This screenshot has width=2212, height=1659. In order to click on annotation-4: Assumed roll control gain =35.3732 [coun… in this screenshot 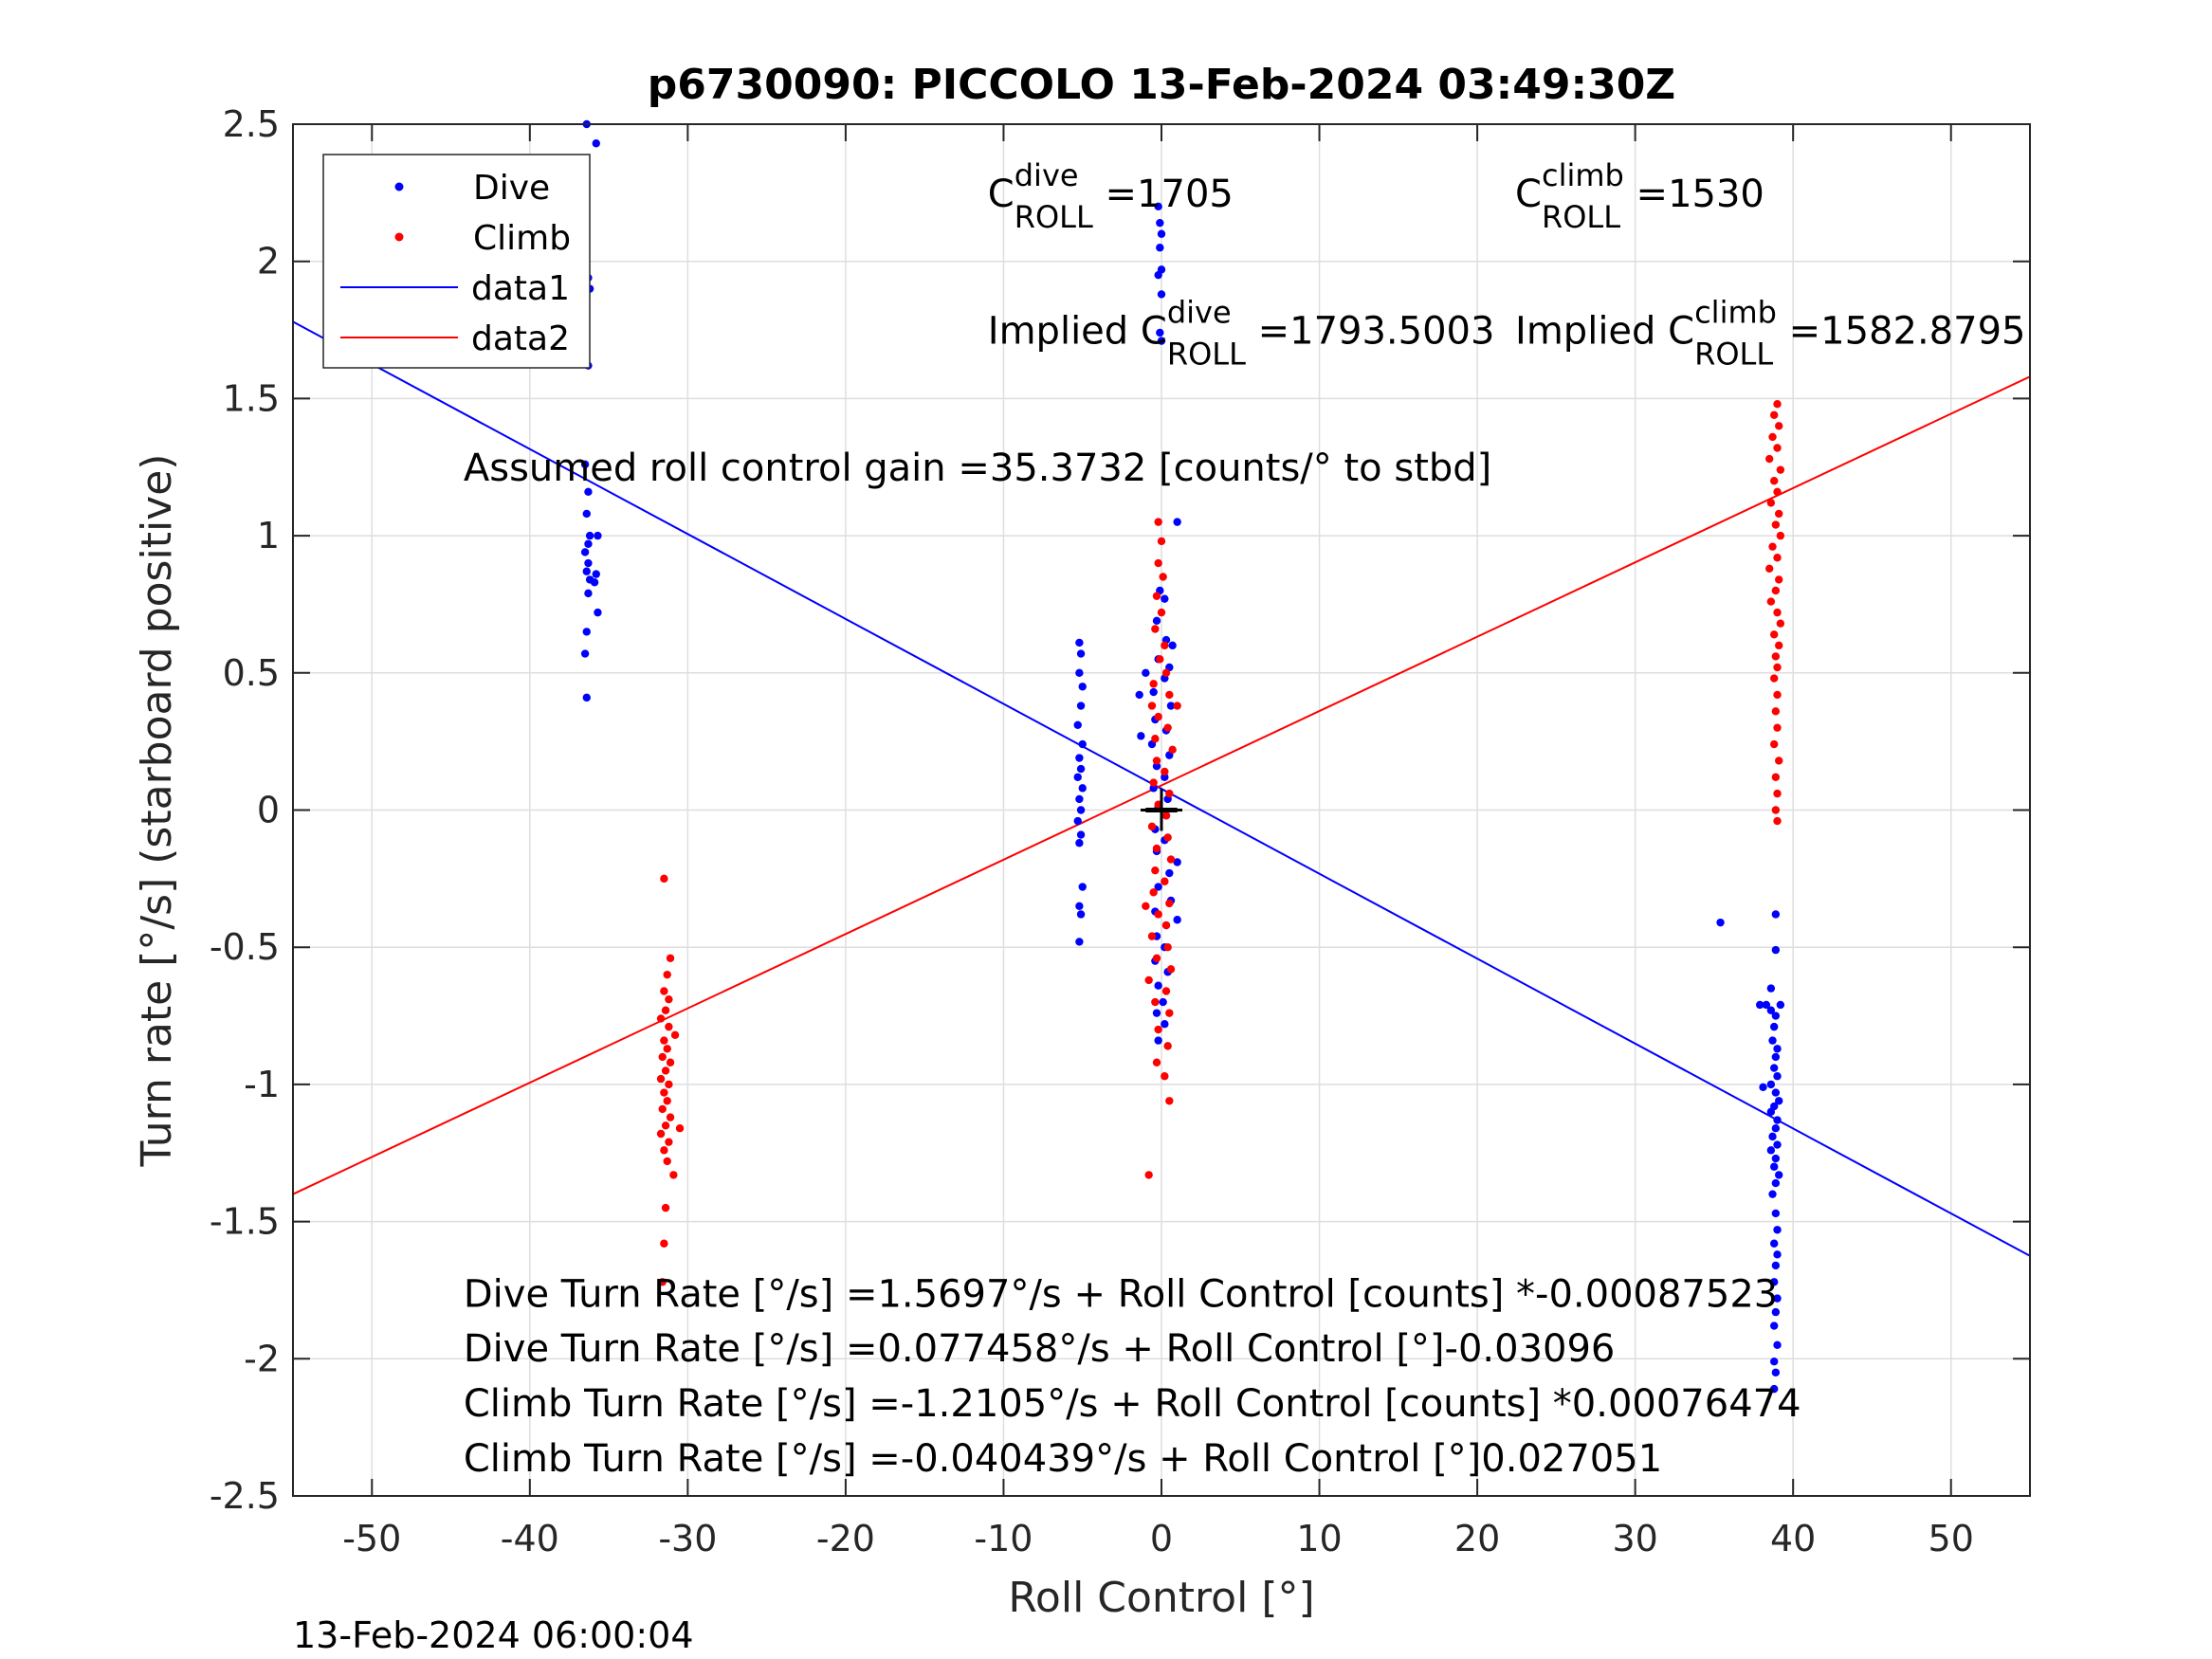, I will do `click(977, 468)`.